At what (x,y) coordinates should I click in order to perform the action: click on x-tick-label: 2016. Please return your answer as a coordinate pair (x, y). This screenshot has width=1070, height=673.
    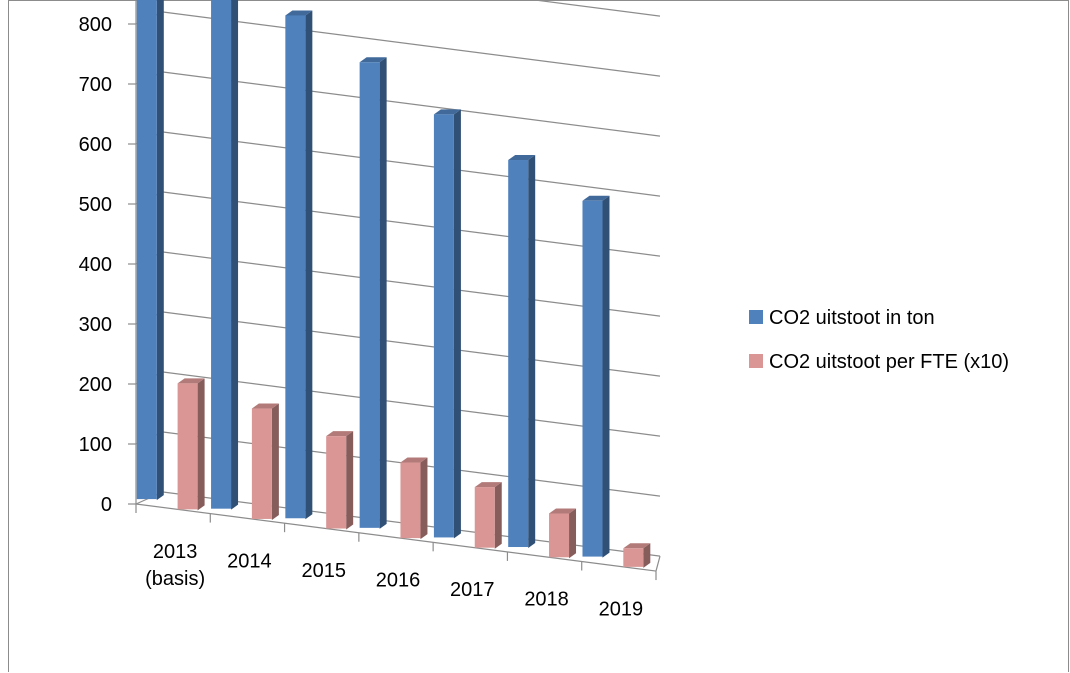
    Looking at the image, I should click on (398, 581).